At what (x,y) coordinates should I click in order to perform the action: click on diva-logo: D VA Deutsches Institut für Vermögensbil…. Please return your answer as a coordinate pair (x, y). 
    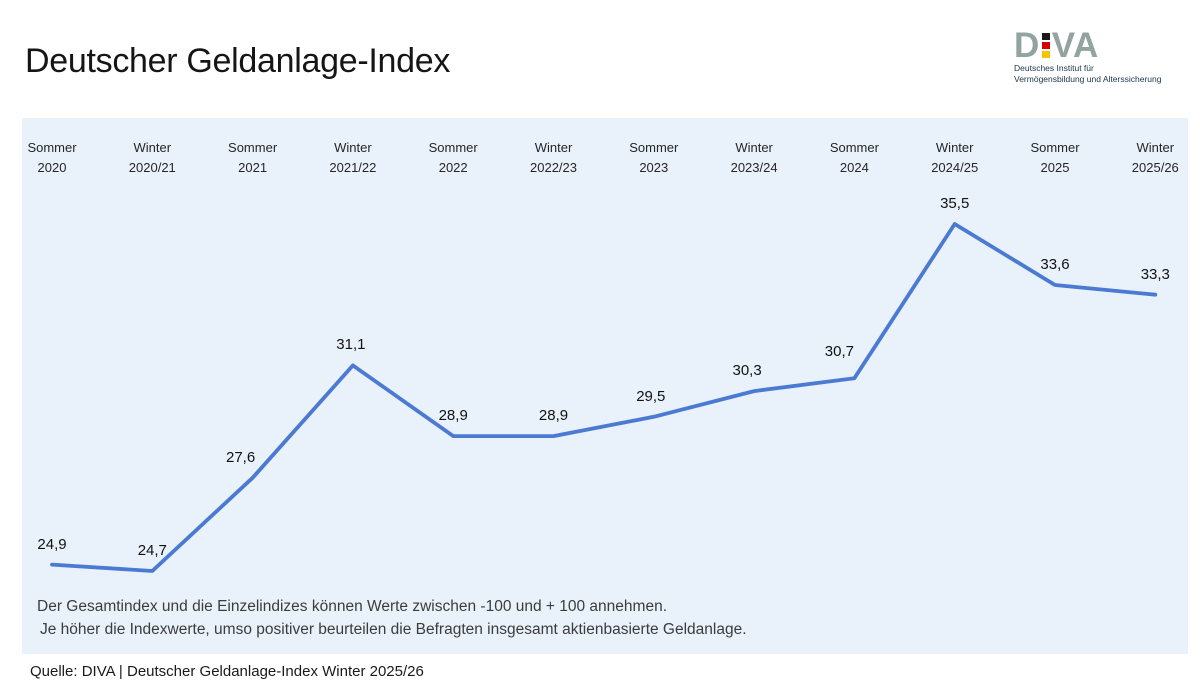
    Looking at the image, I should click on (1100, 55).